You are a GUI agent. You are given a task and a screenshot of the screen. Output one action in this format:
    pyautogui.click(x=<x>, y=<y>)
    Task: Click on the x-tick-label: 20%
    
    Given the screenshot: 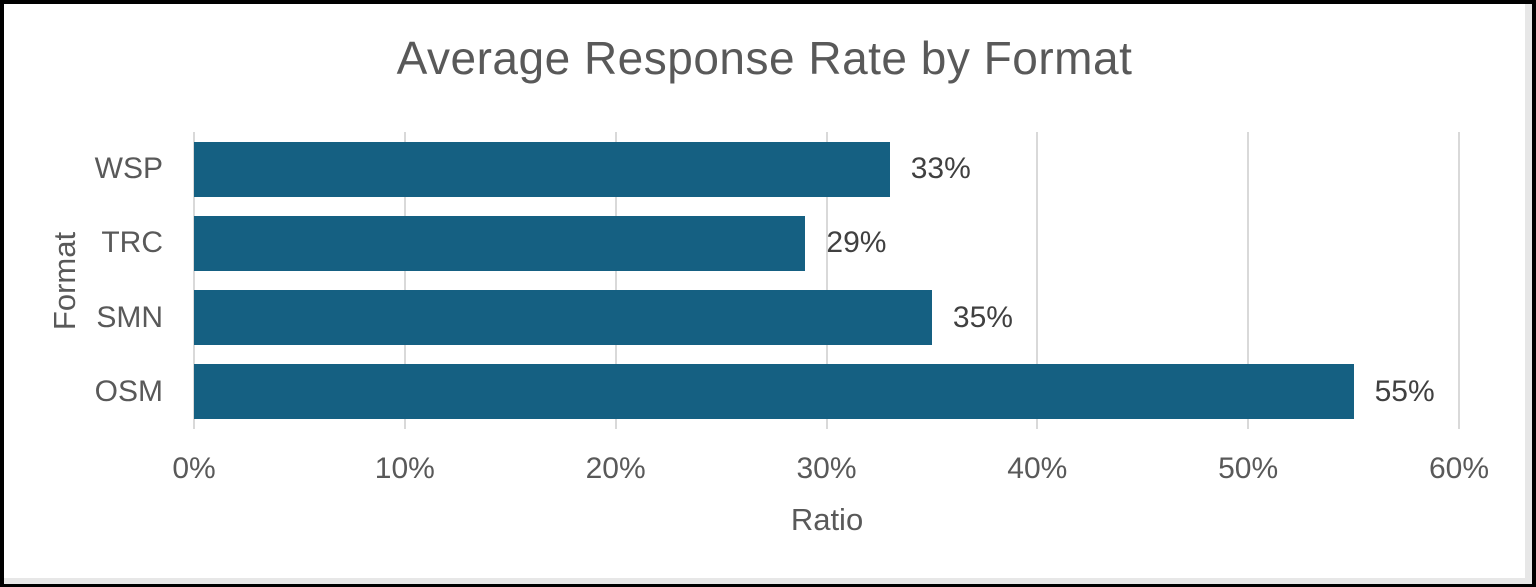 What is the action you would take?
    pyautogui.click(x=615, y=468)
    